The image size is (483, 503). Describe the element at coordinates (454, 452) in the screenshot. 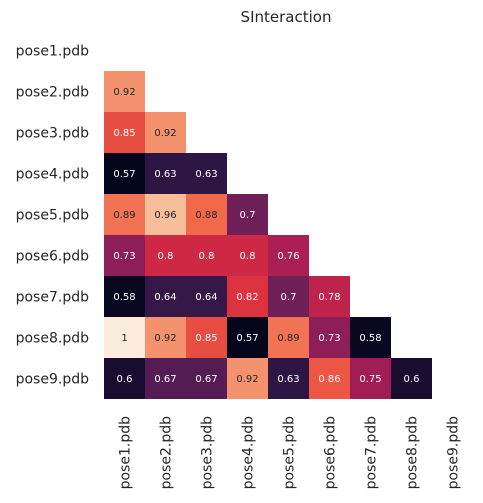

I see `x-tick-label: pose9.pdb` at that location.